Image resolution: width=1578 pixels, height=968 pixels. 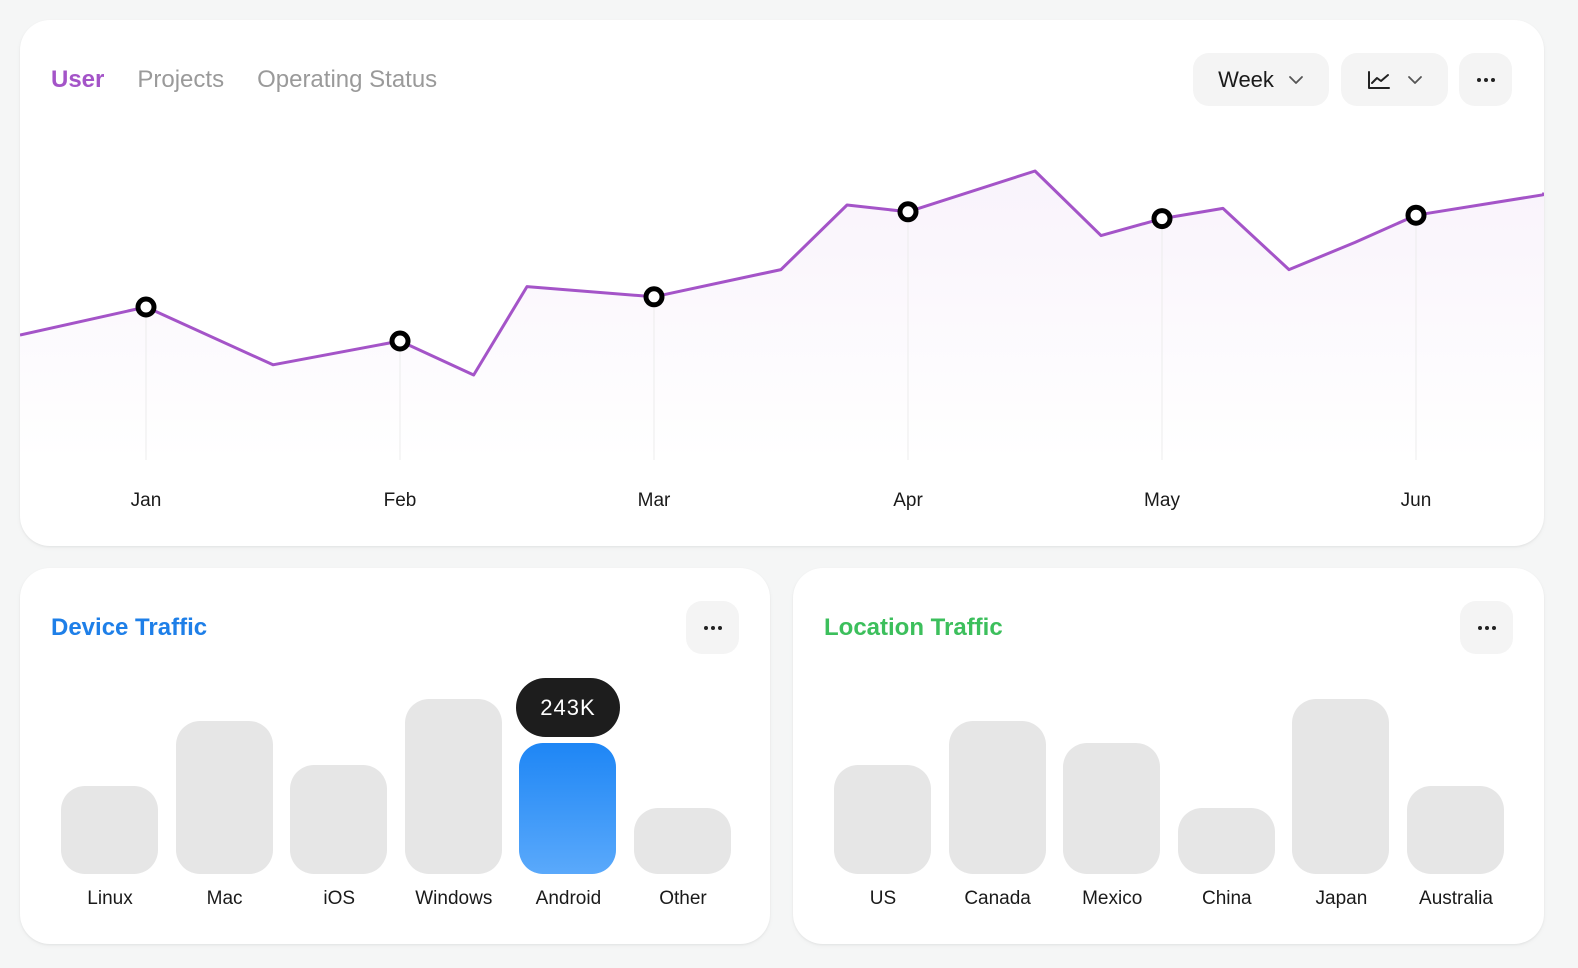 What do you see at coordinates (244, 80) in the screenshot?
I see `tab-bar: User Projects Operating Status` at bounding box center [244, 80].